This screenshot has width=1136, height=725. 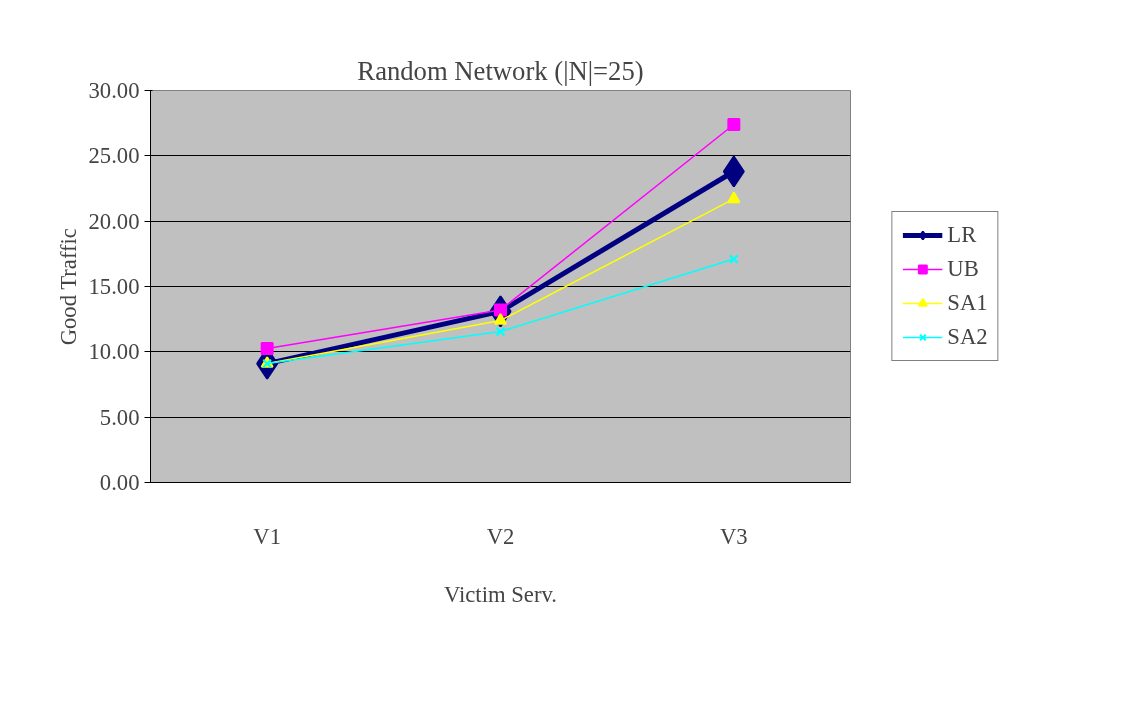 I want to click on legend-label: SA1, so click(x=967, y=303).